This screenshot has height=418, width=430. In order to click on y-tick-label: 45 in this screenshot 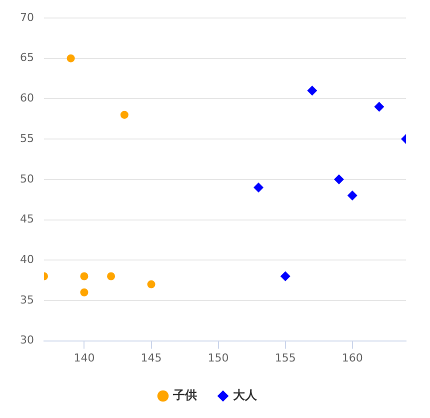, I will do `click(27, 219)`.